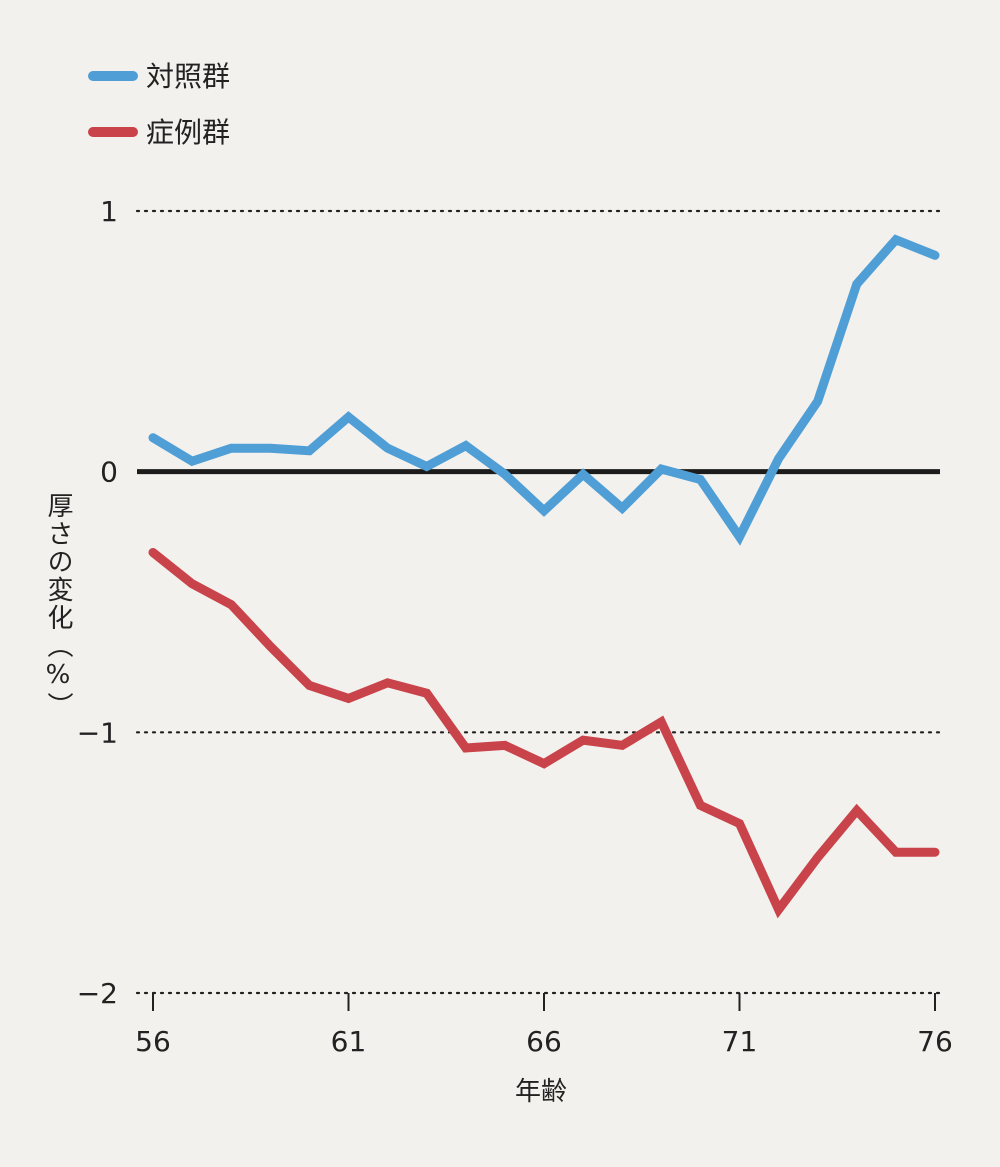 The width and height of the screenshot is (1000, 1167). What do you see at coordinates (541, 1092) in the screenshot?
I see `x-axis-title: 年齢` at bounding box center [541, 1092].